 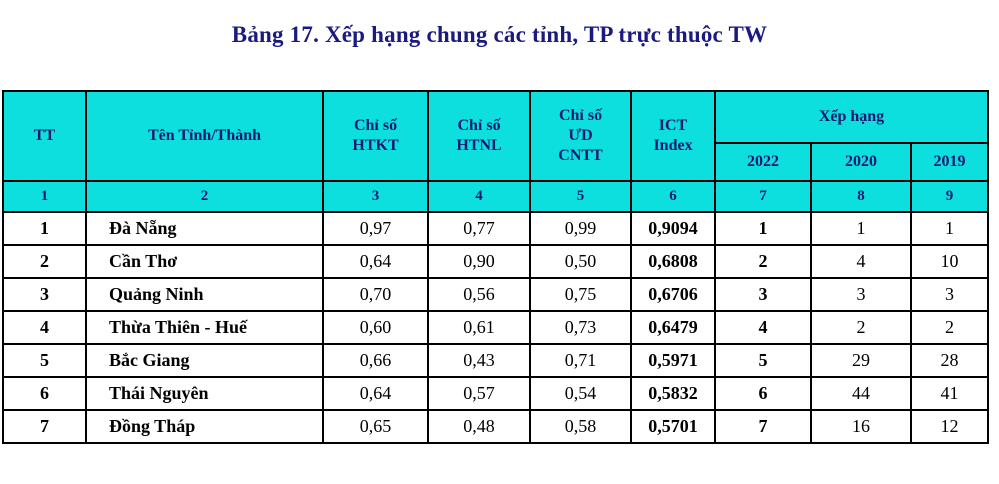 I want to click on cell-tt: 7, so click(x=44, y=426).